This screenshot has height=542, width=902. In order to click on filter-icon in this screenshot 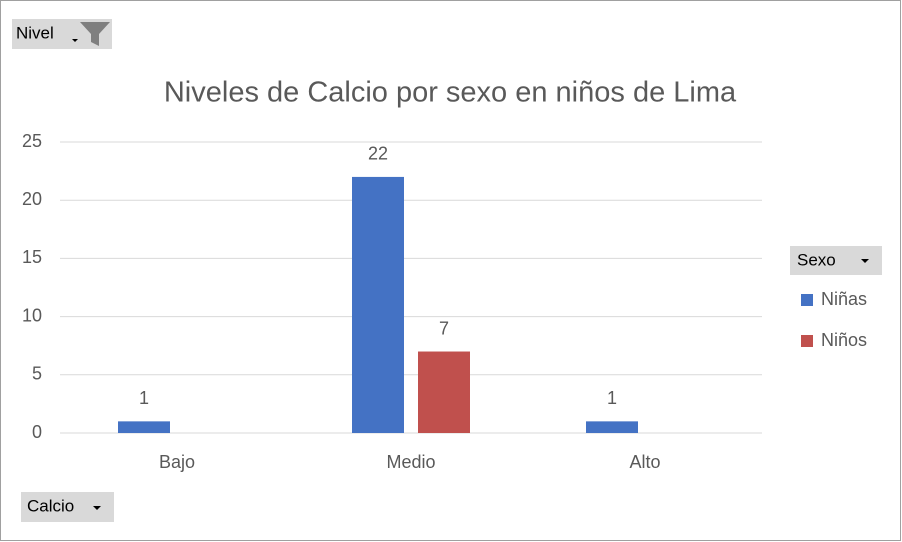, I will do `click(95, 34)`.